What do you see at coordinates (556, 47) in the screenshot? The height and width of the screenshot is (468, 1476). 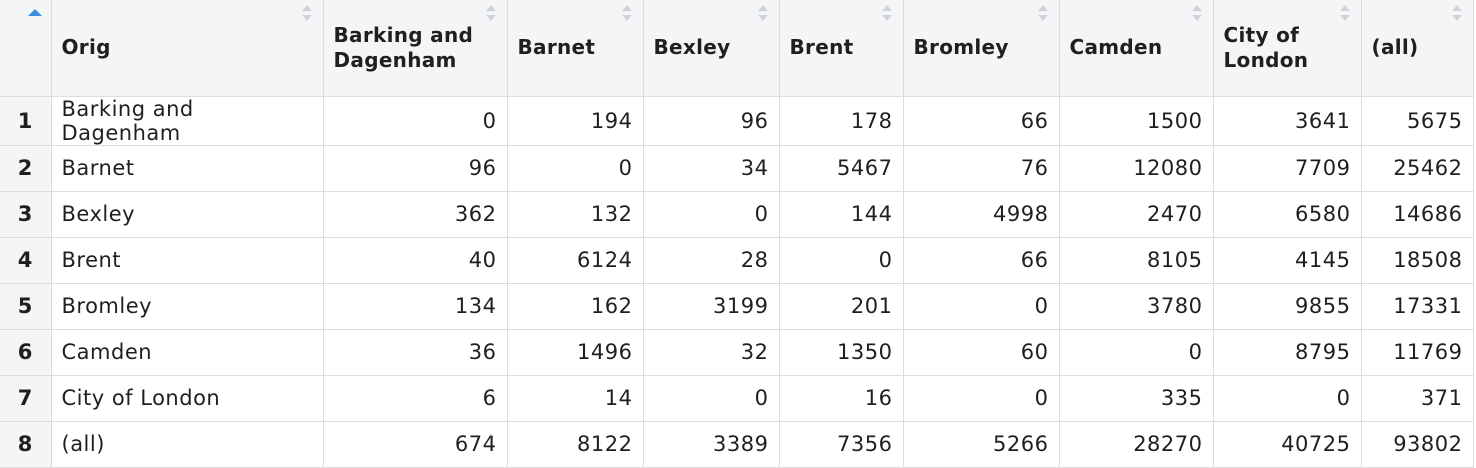 I see `column-header-label: Barnet` at bounding box center [556, 47].